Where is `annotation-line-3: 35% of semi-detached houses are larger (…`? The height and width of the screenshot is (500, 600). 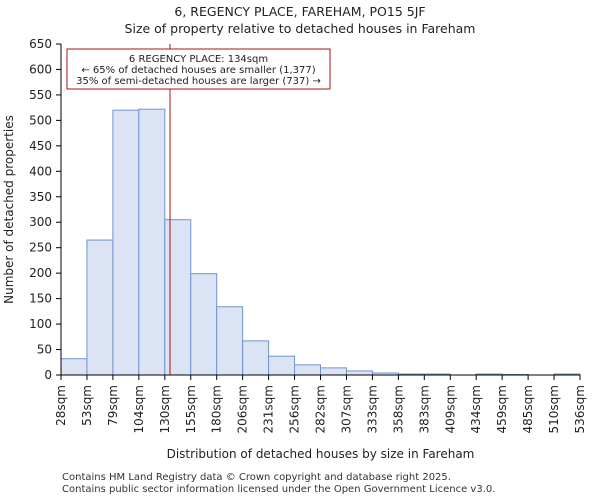 annotation-line-3: 35% of semi-detached houses are larger (… is located at coordinates (198, 81).